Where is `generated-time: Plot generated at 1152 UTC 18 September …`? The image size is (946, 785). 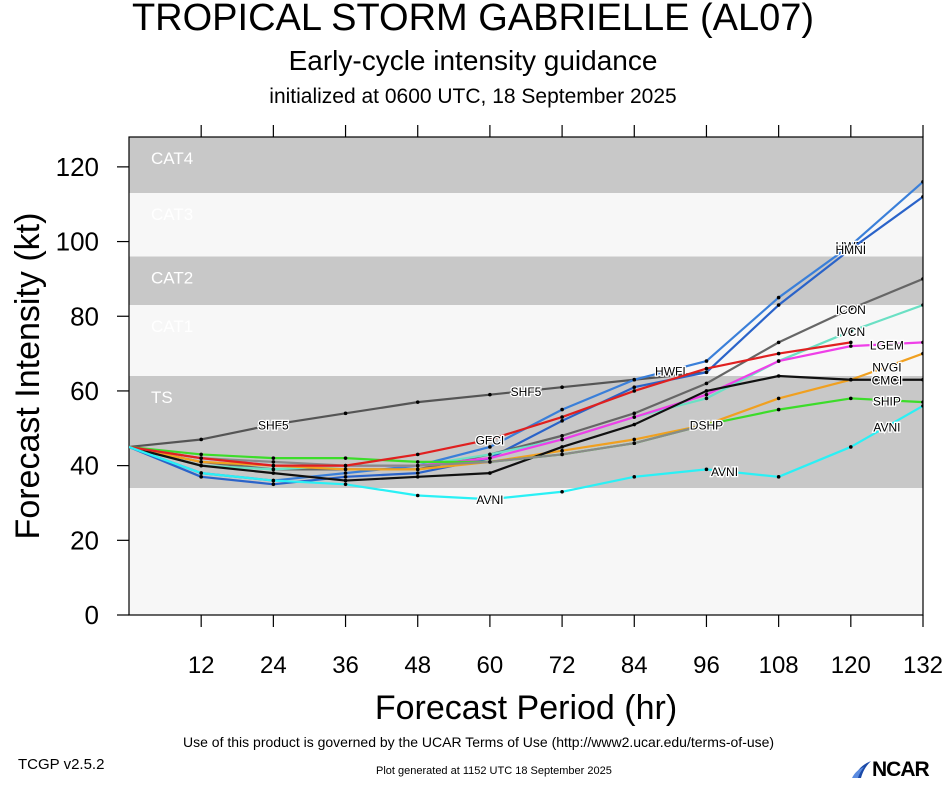 generated-time: Plot generated at 1152 UTC 18 September … is located at coordinates (494, 771).